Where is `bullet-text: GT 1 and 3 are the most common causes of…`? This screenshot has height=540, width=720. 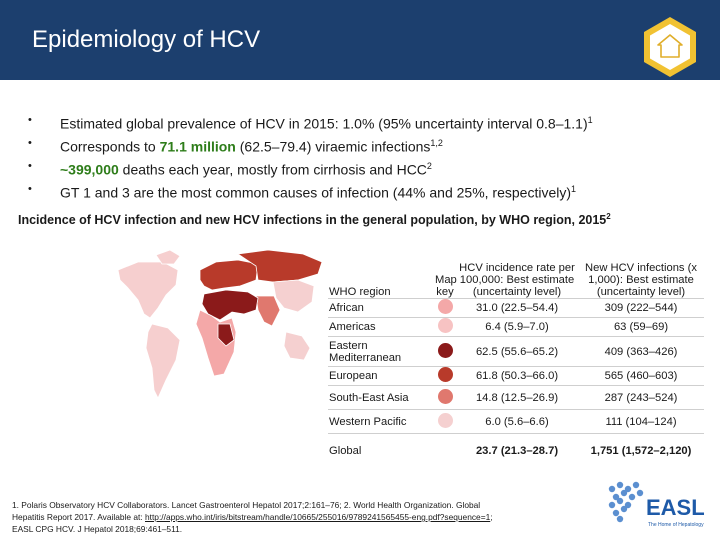 bullet-text: GT 1 and 3 are the most common causes of… is located at coordinates (318, 192).